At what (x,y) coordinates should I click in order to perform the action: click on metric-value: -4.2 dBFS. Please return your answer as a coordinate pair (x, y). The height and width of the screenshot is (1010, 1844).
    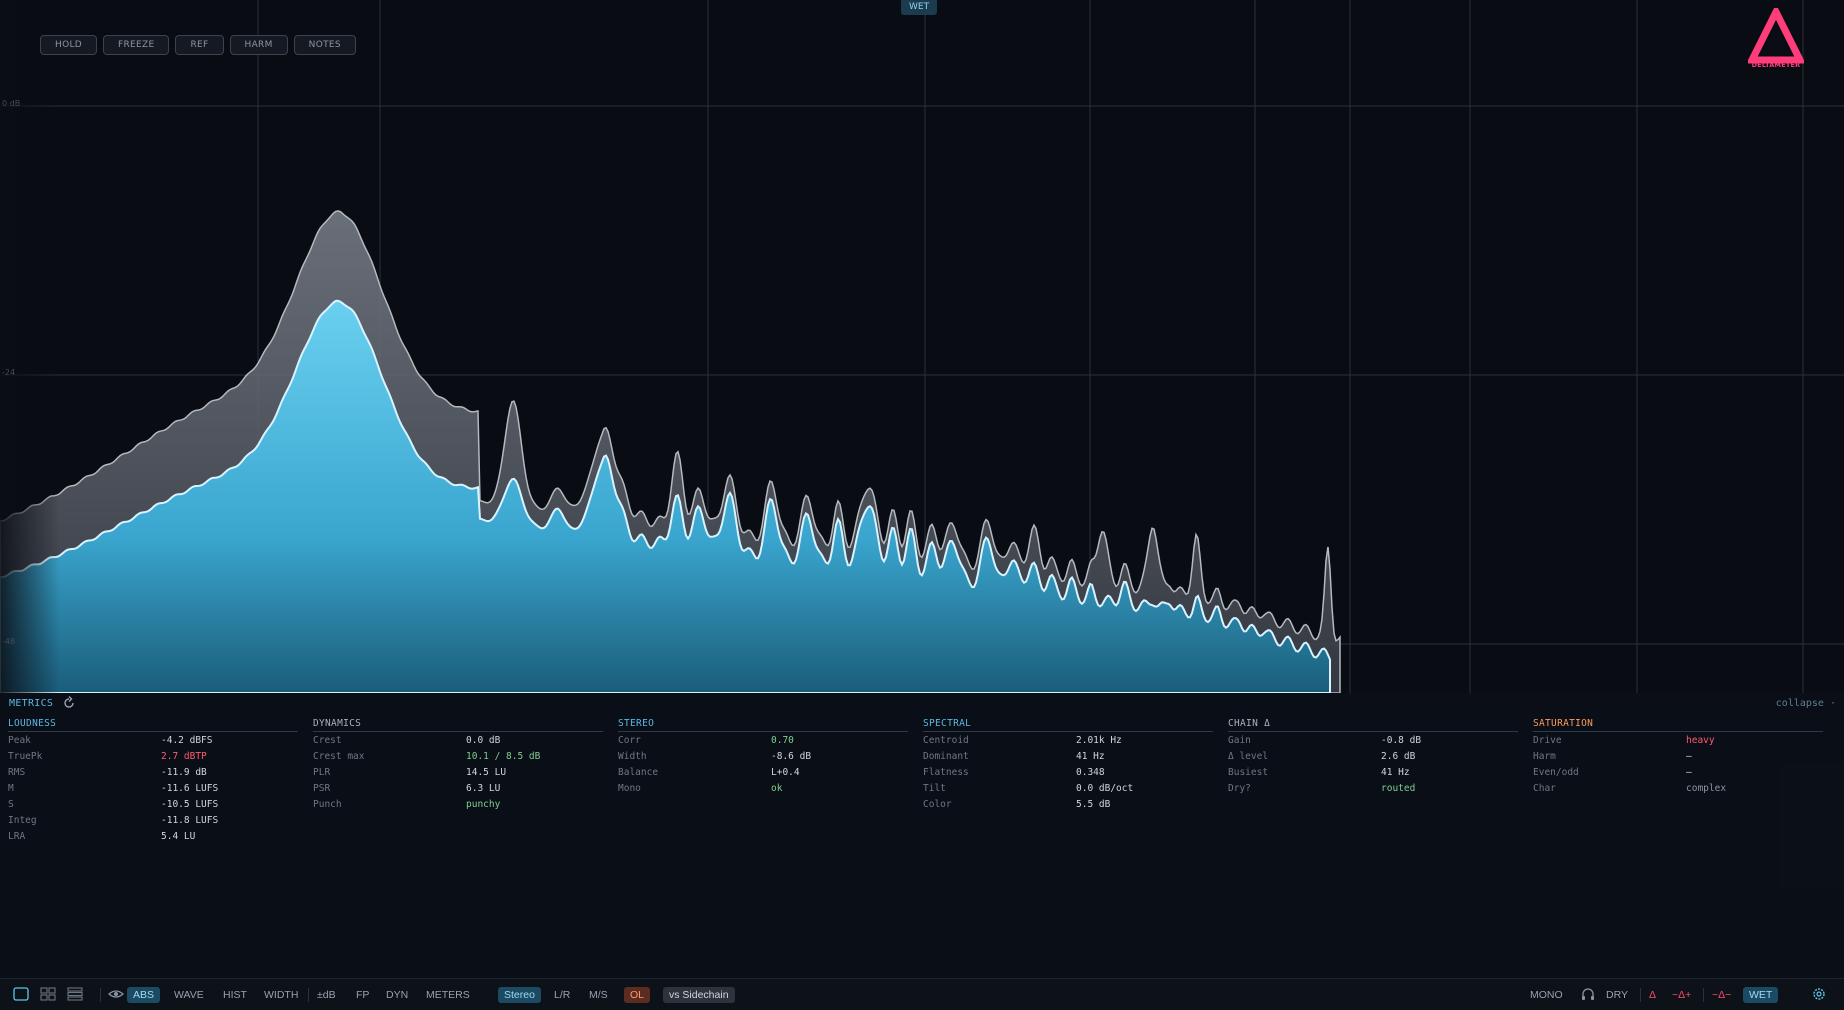
    Looking at the image, I should click on (187, 740).